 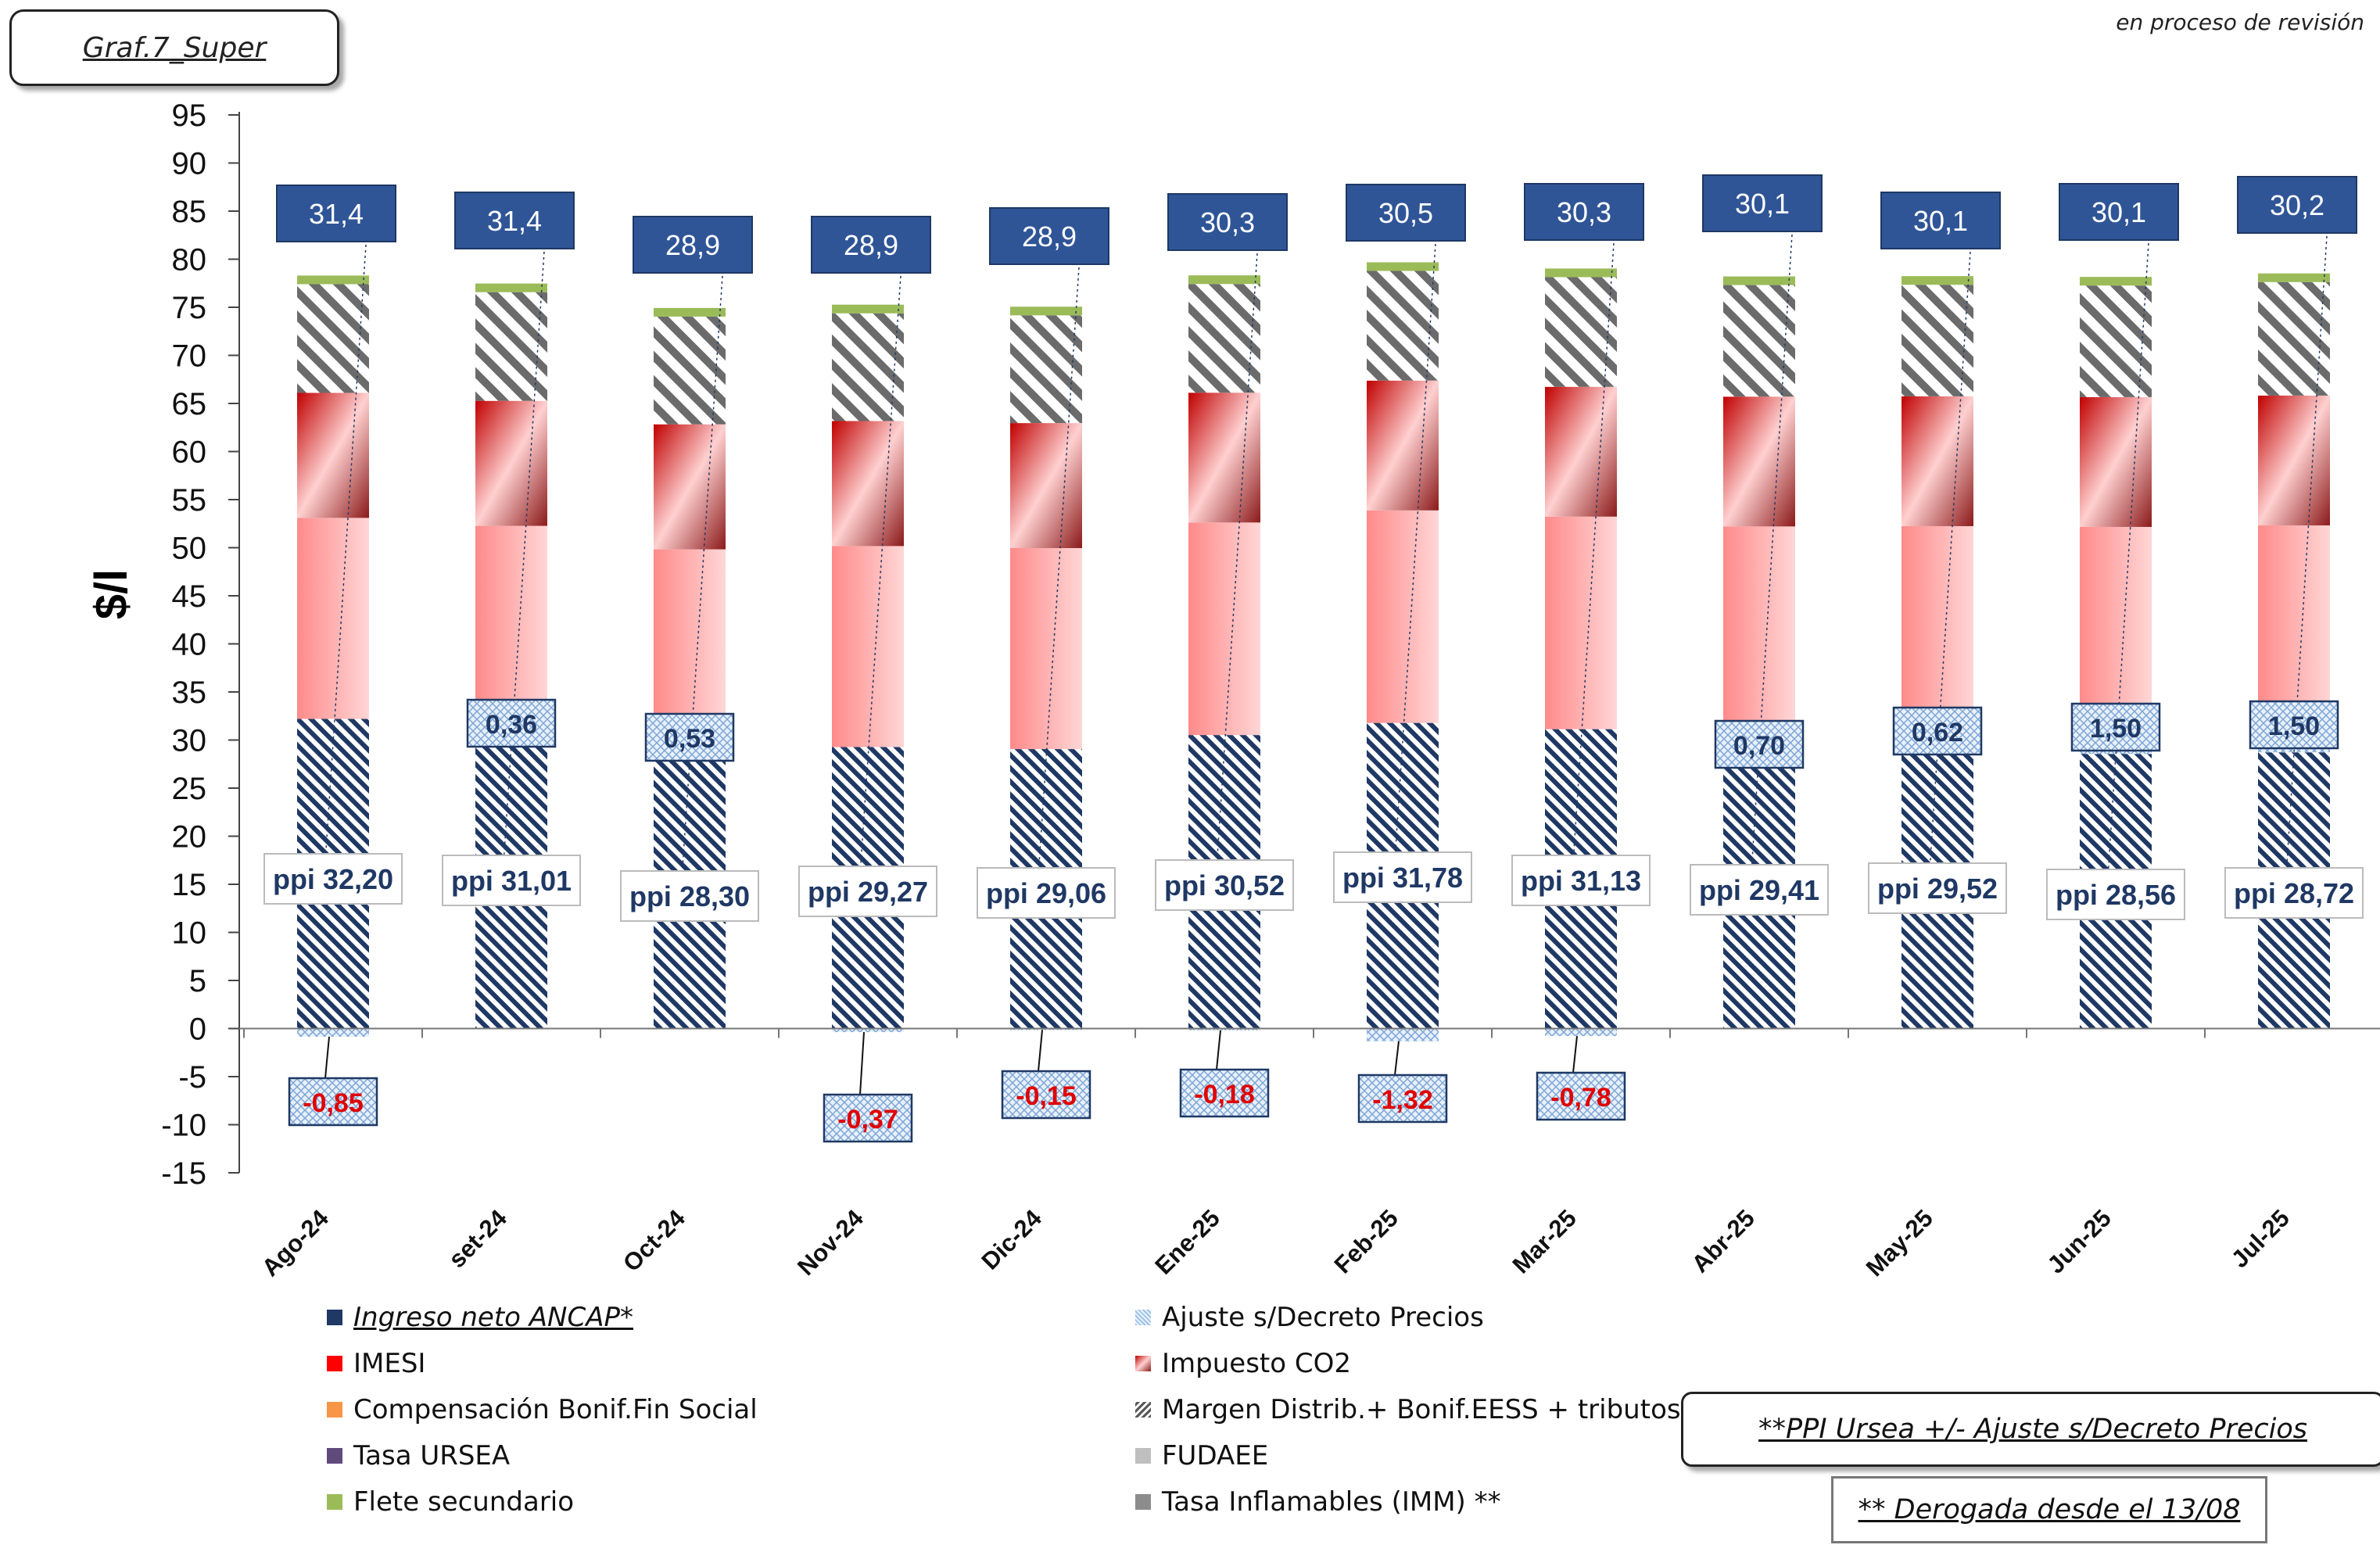 I want to click on x-tick-label: Ago-24, so click(x=295, y=1243).